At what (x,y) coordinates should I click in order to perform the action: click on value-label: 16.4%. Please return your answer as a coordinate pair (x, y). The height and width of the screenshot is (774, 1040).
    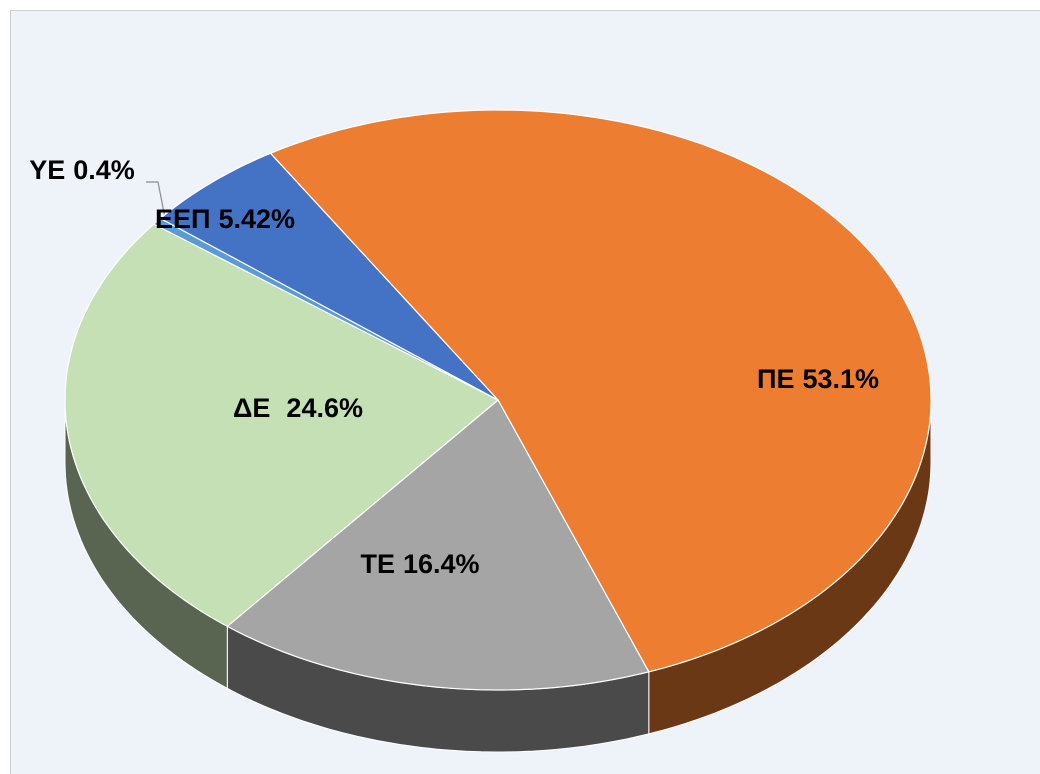
    Looking at the image, I should click on (441, 564).